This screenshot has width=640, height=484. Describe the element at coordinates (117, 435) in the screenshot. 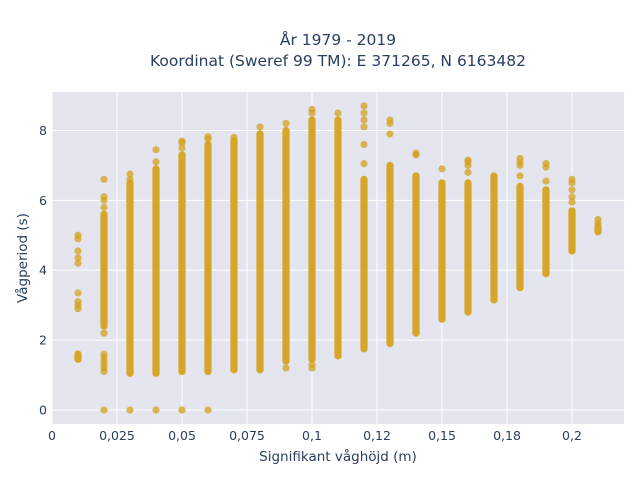

I see `x-tick-label-1: 0,025` at that location.